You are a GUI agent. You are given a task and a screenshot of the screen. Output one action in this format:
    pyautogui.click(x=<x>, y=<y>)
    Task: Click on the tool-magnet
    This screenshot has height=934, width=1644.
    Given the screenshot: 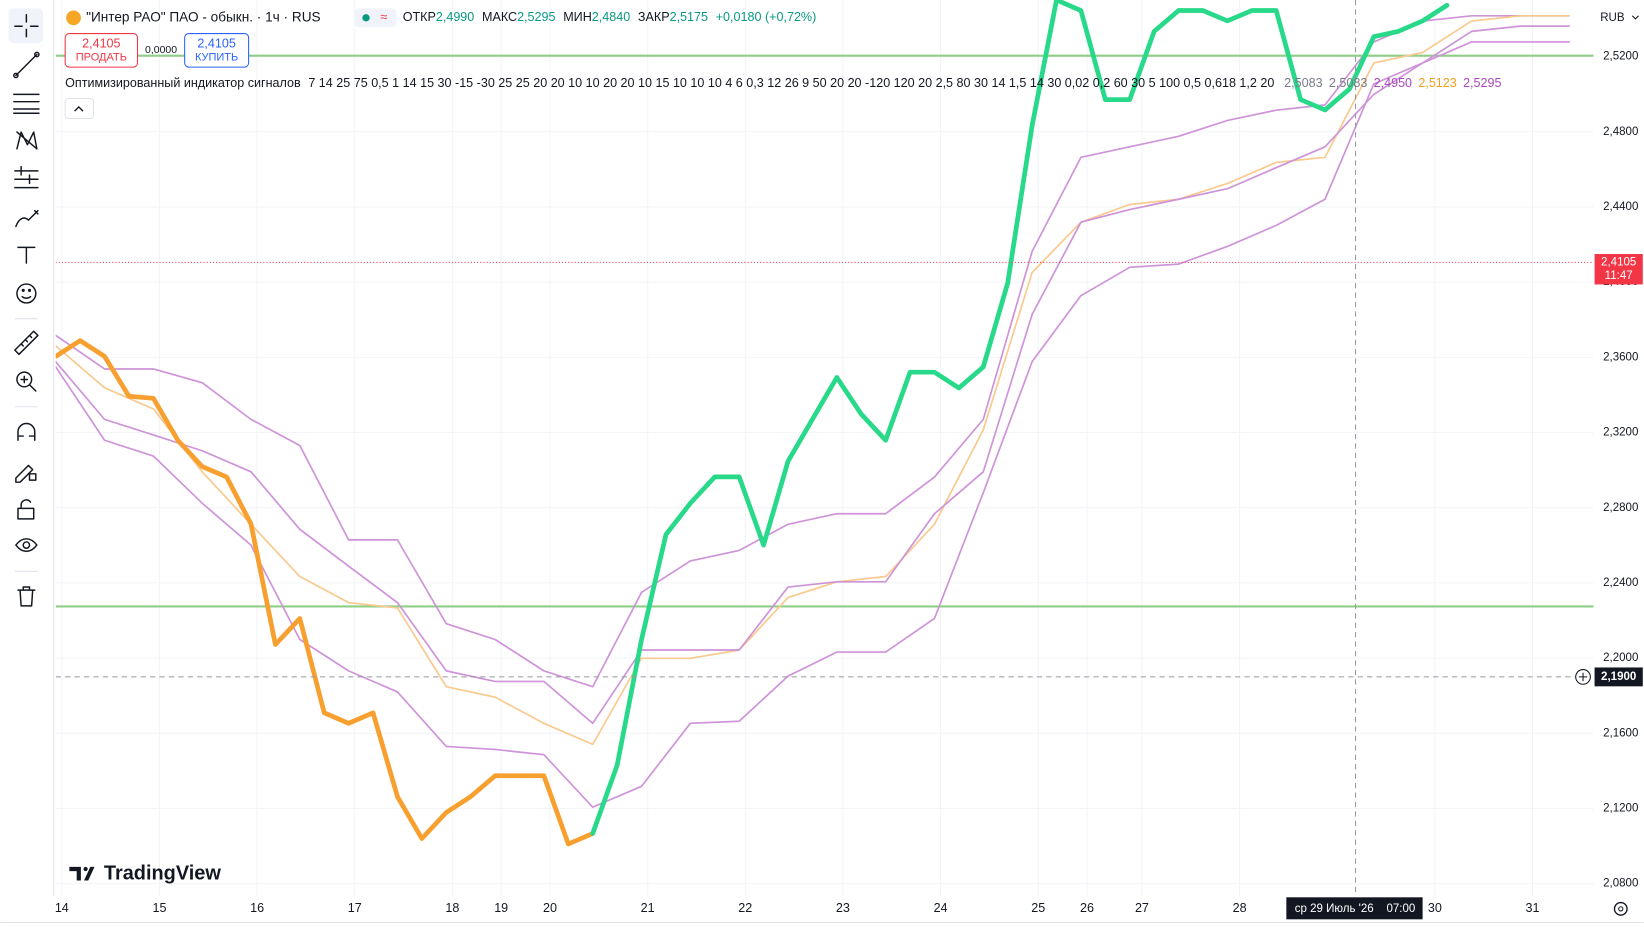 What is the action you would take?
    pyautogui.click(x=26, y=432)
    